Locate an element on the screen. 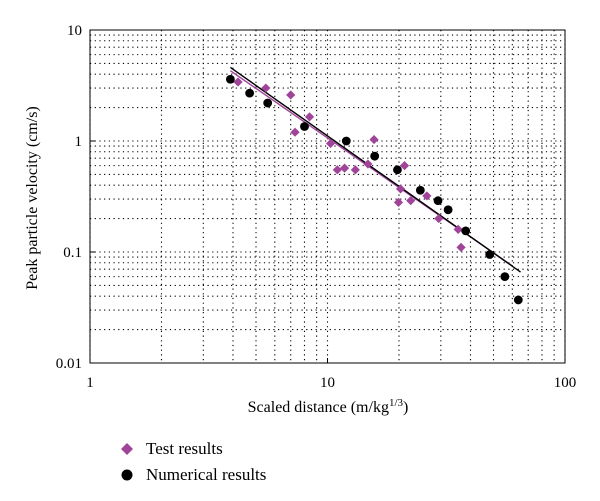 The image size is (600, 501). y-tick-label: 0.01 is located at coordinates (69, 364).